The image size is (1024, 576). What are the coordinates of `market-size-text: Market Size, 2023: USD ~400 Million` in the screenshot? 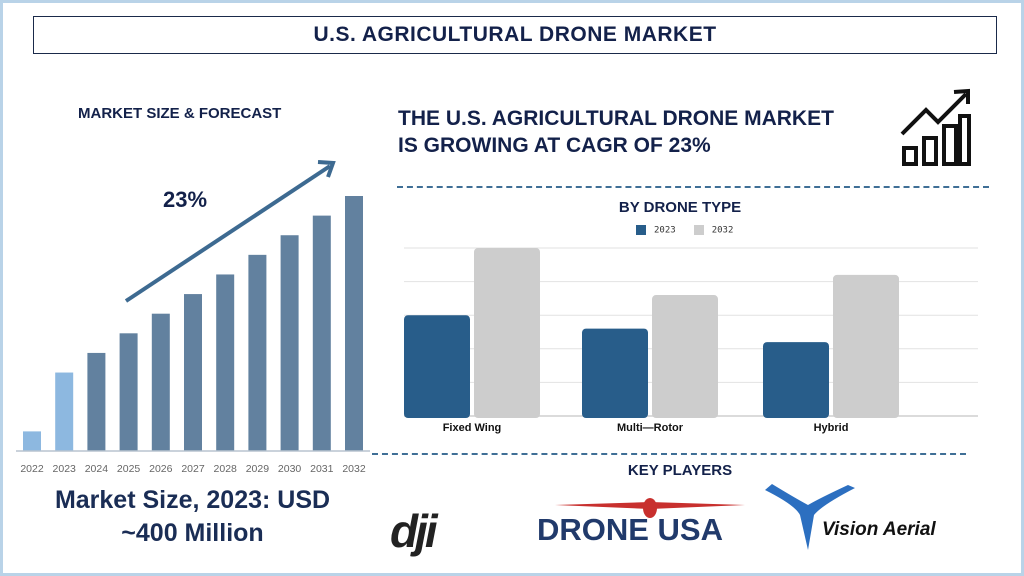 It's located at (192, 517).